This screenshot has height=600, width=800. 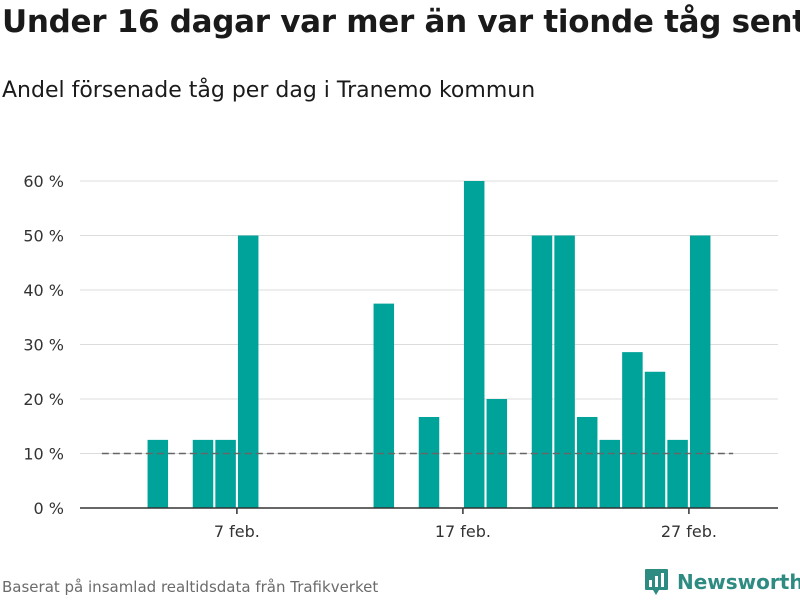 What do you see at coordinates (738, 582) in the screenshot?
I see `brand-name: Newsworthy` at bounding box center [738, 582].